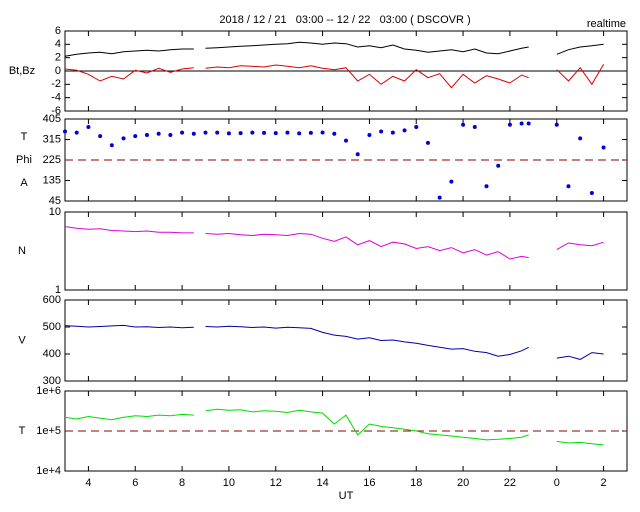 The image size is (640, 512). What do you see at coordinates (606, 24) in the screenshot?
I see `subtitle: realtime` at bounding box center [606, 24].